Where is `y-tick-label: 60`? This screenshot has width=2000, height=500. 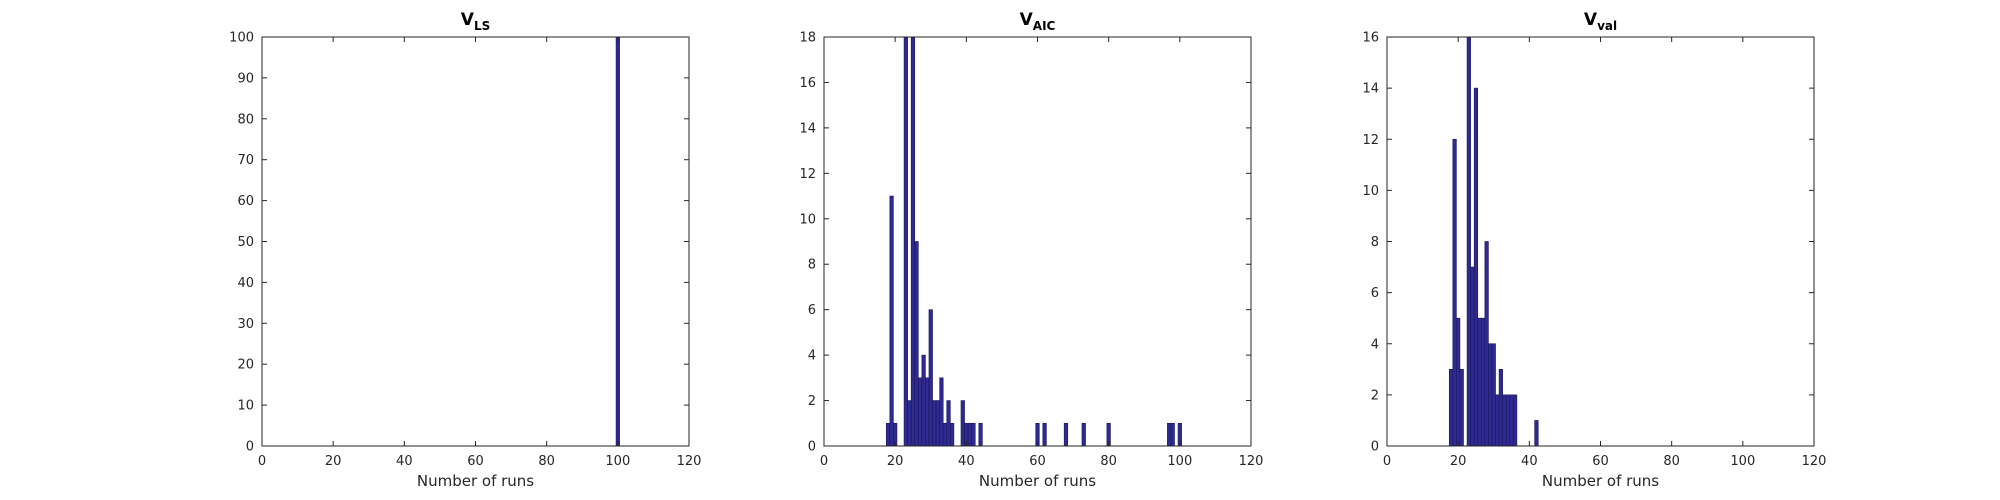
y-tick-label: 60 is located at coordinates (245, 201).